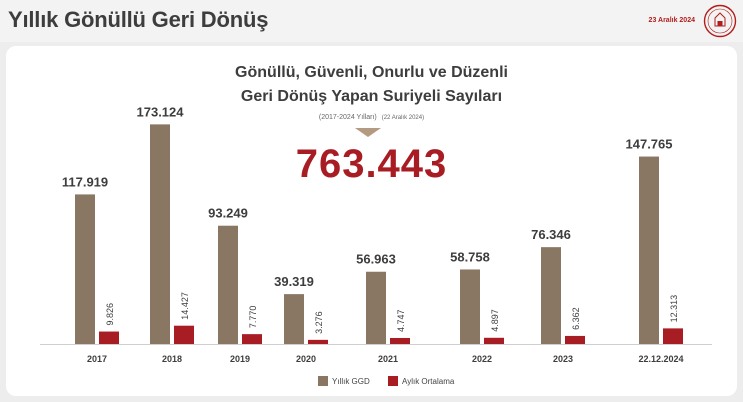 Image resolution: width=743 pixels, height=402 pixels. I want to click on legend-item-annual: Yıllık GGD, so click(344, 381).